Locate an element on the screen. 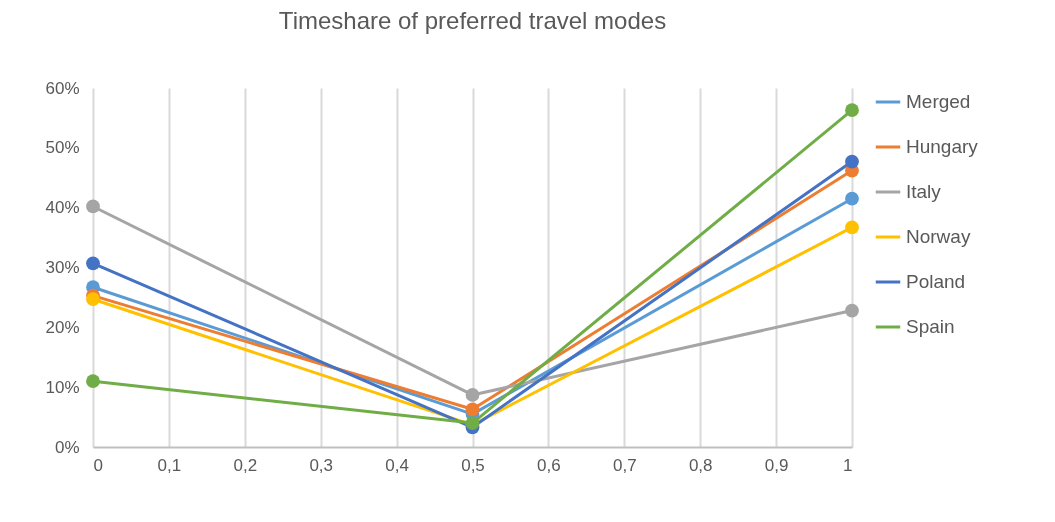 The height and width of the screenshot is (522, 1055). x-tick-label: 0,8 is located at coordinates (700, 465).